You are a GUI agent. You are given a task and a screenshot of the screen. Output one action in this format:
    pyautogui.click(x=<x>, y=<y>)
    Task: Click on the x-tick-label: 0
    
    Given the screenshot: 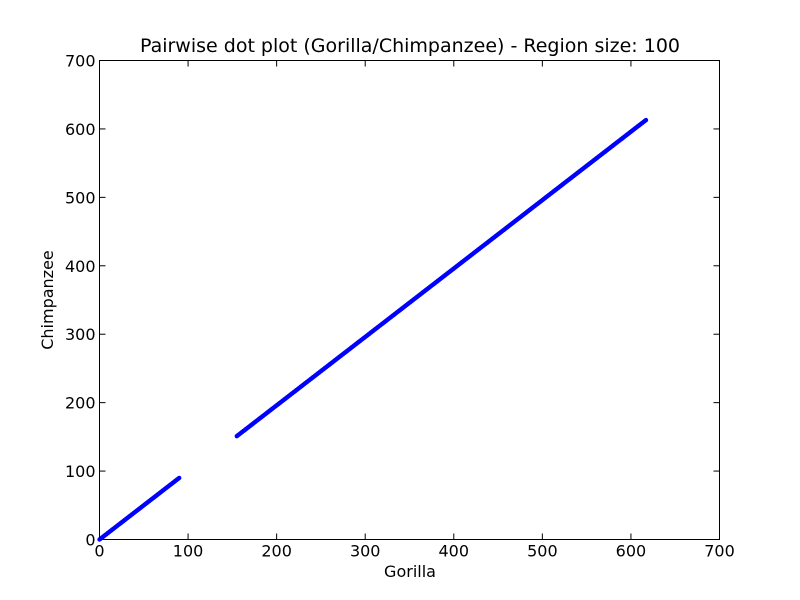 What is the action you would take?
    pyautogui.click(x=99, y=551)
    